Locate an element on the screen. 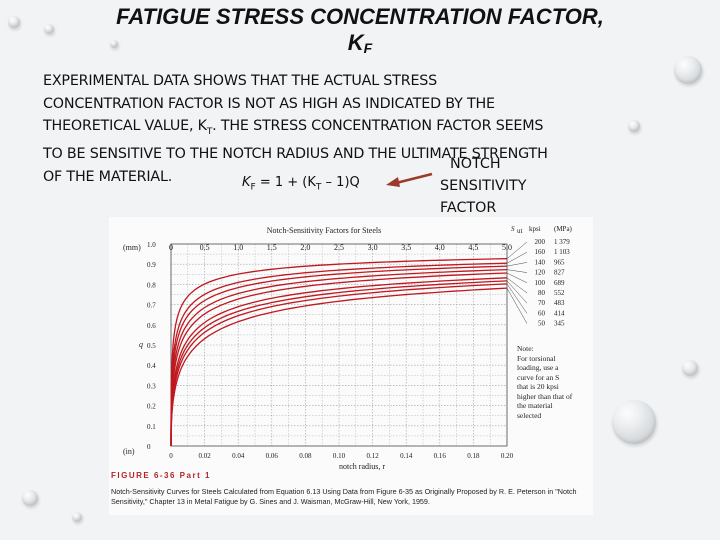 This screenshot has width=720, height=540. bottom-tick-label: 0.08 is located at coordinates (305, 456).